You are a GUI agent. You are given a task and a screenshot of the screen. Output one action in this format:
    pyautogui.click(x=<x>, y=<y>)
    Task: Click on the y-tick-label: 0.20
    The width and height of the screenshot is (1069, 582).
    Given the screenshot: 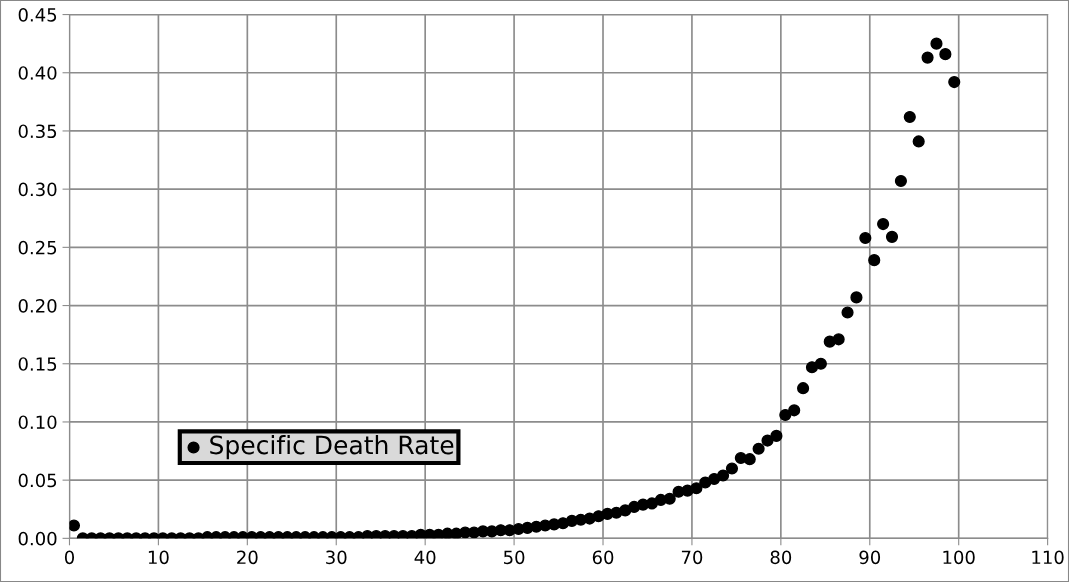 What is the action you would take?
    pyautogui.click(x=37, y=306)
    